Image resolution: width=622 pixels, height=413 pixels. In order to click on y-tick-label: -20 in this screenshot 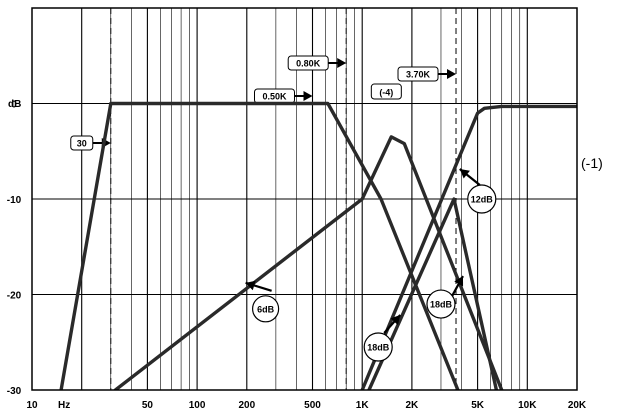, I will do `click(14, 296)`.